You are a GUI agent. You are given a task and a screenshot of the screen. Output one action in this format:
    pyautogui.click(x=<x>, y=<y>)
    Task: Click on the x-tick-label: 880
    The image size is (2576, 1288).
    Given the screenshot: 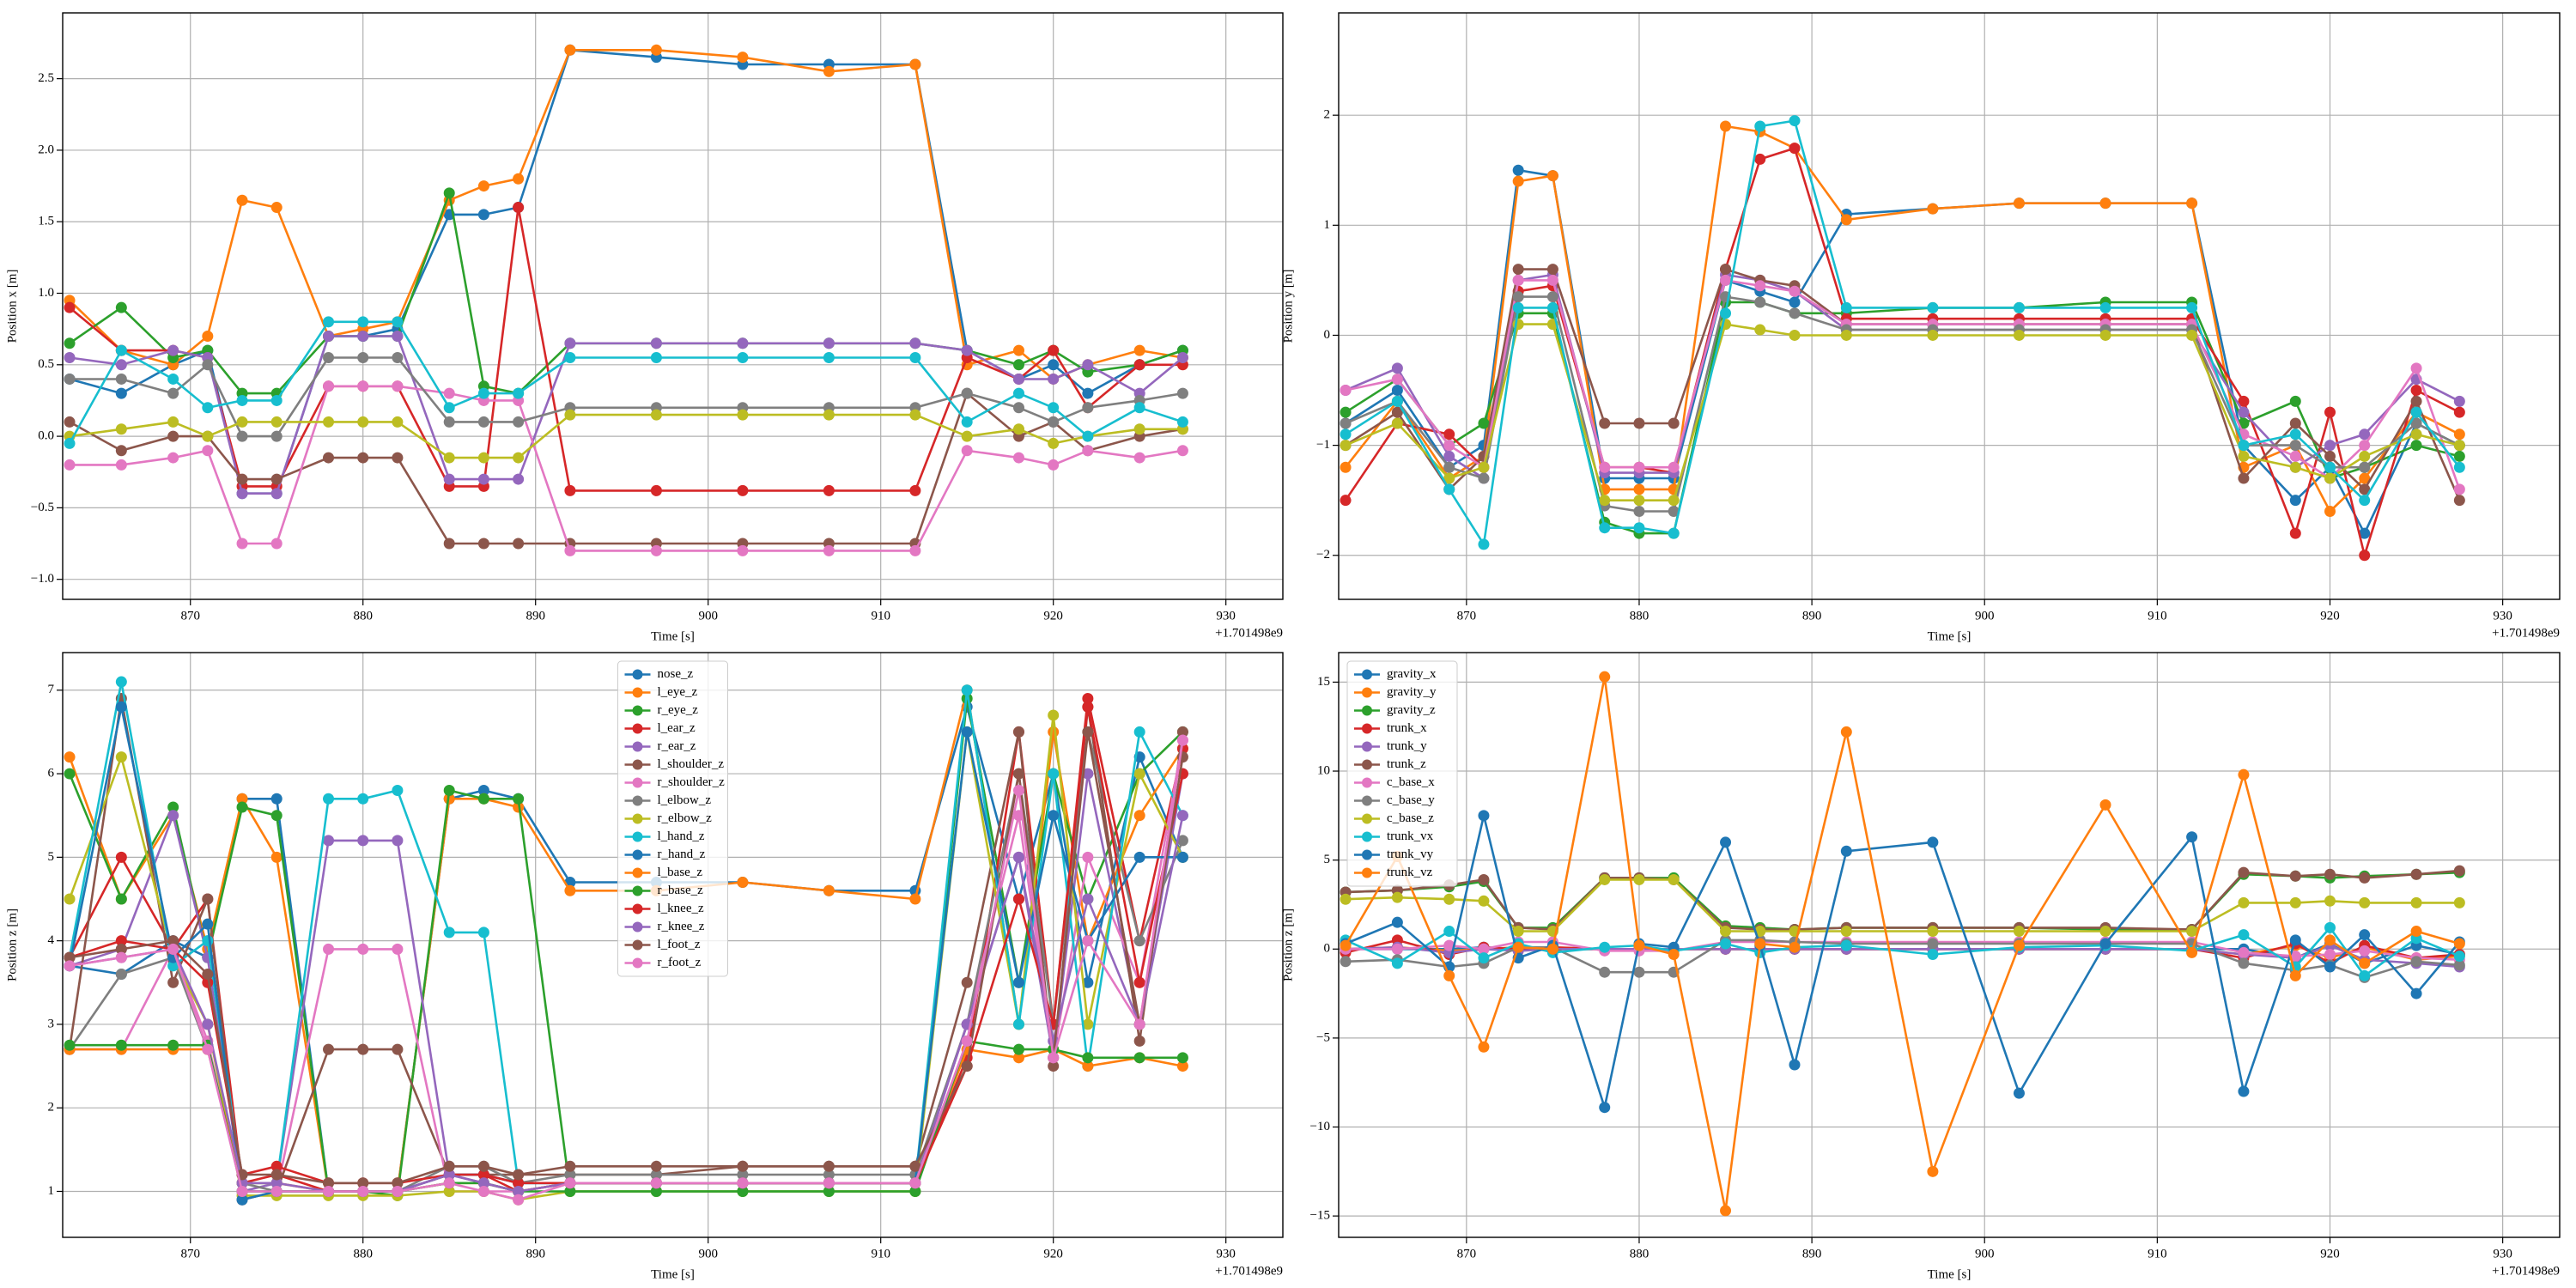 What is the action you would take?
    pyautogui.click(x=363, y=616)
    